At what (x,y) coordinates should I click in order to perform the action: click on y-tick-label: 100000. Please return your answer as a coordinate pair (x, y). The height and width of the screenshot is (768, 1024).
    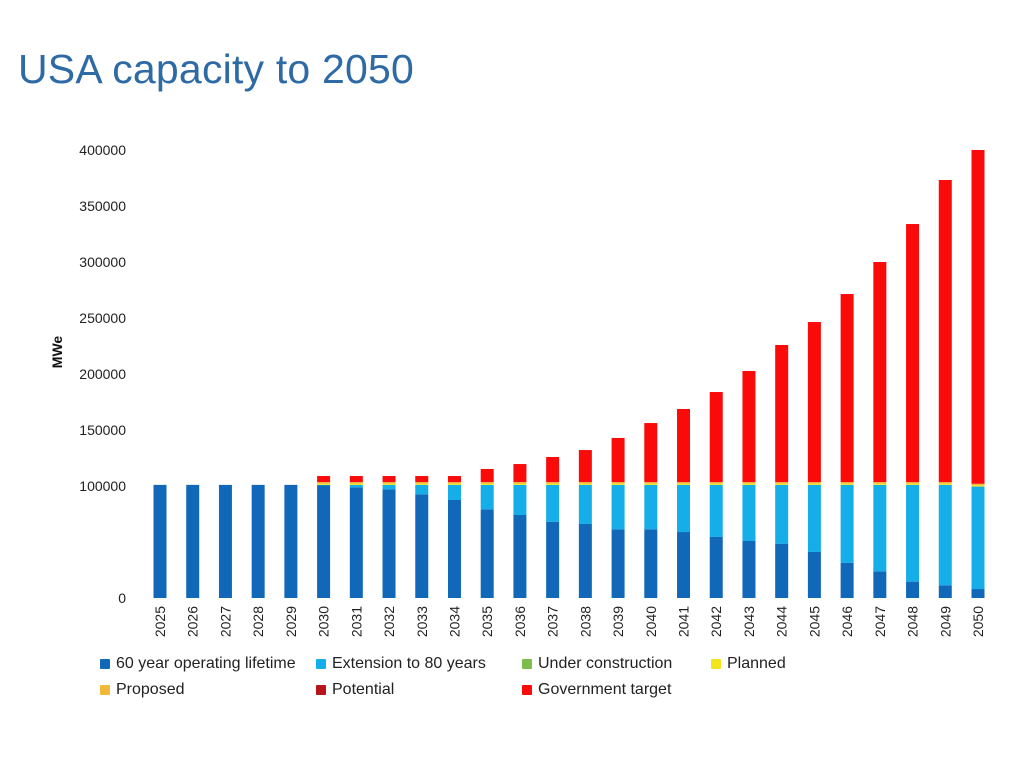
    Looking at the image, I should click on (102, 486).